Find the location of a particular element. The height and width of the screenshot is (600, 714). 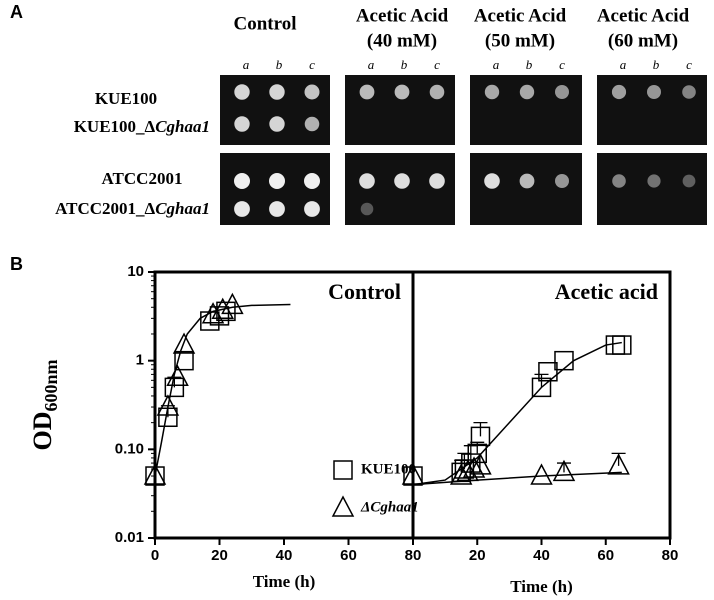

y-axis-label: OD600nm is located at coordinates (44, 404).